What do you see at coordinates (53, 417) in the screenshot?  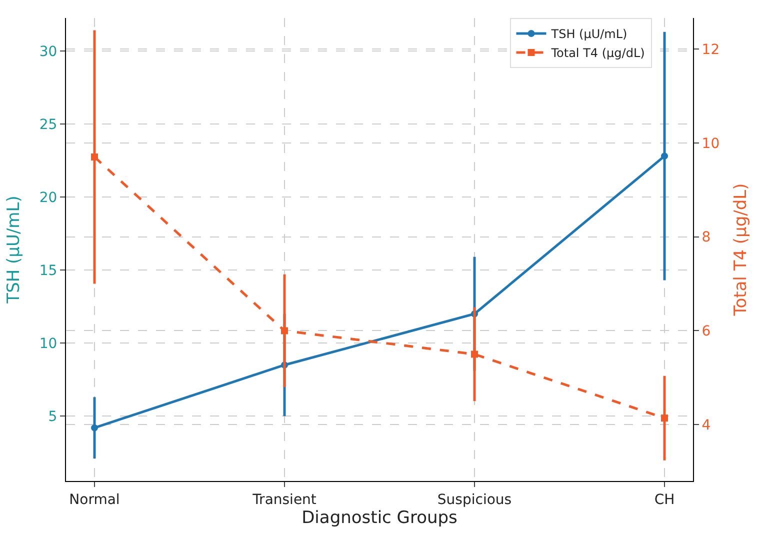 I see `y-tick-label: 5` at bounding box center [53, 417].